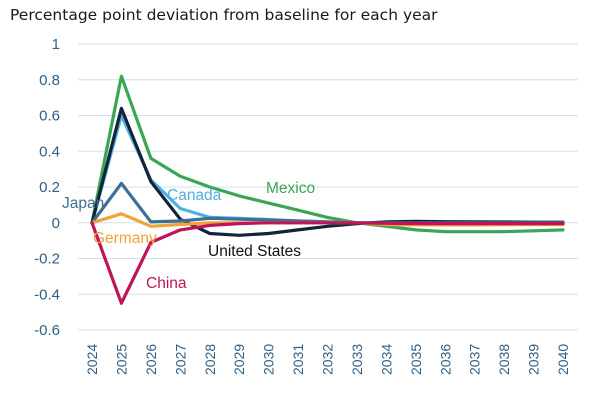  What do you see at coordinates (357, 359) in the screenshot?
I see `x-tick-label: 2033` at bounding box center [357, 359].